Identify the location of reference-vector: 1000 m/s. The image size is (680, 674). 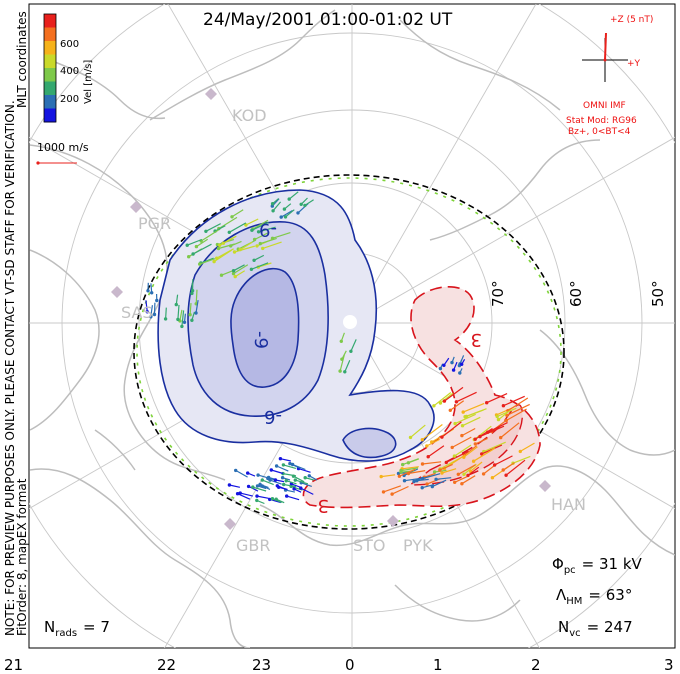
(62, 153).